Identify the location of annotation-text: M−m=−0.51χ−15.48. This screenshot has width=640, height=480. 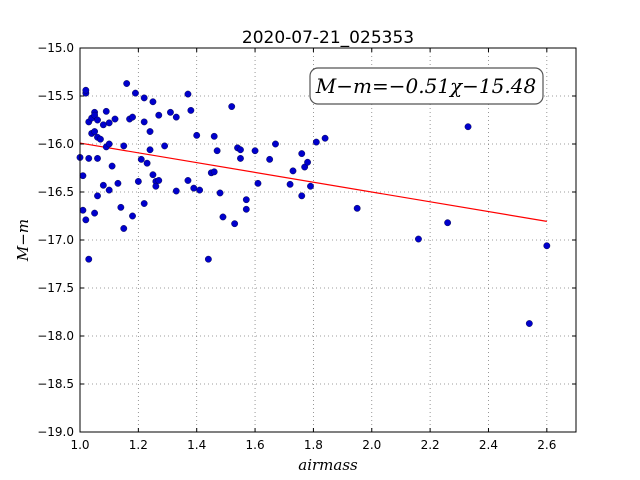
(425, 86).